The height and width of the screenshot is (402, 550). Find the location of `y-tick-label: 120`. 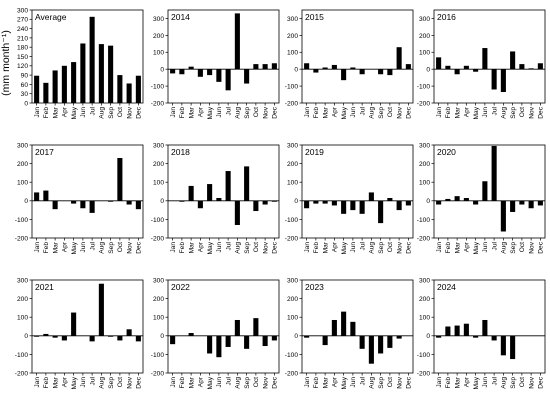

y-tick-label: 120 is located at coordinates (22, 66).